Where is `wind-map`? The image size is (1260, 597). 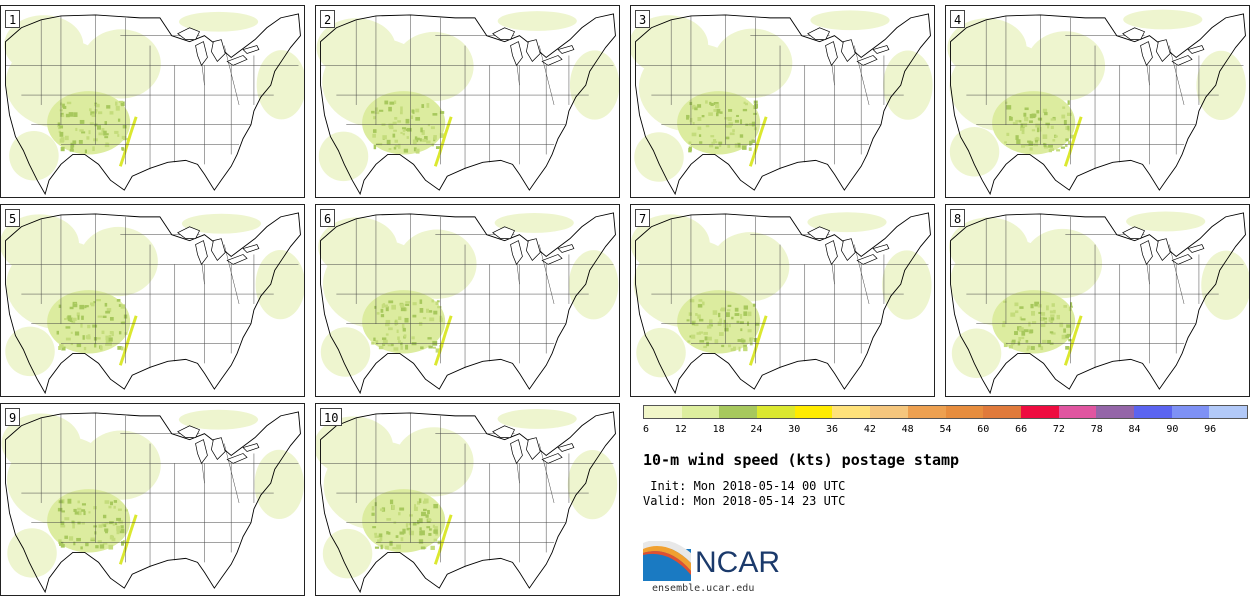 wind-map is located at coordinates (781, 303).